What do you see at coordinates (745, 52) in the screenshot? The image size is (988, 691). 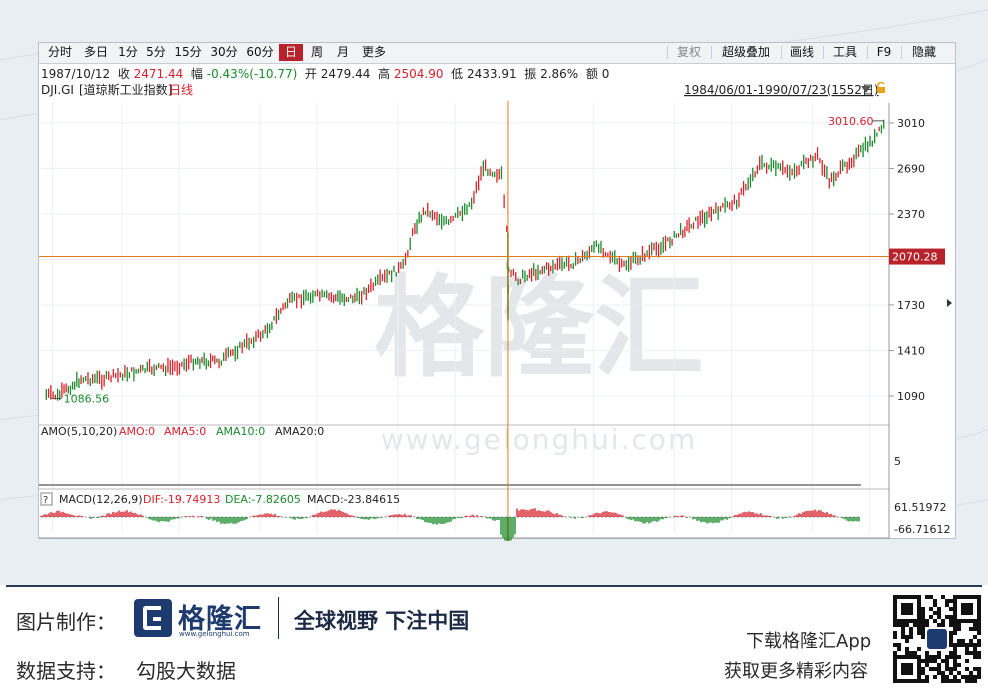 I see `tool-button-1: 超级叠加` at bounding box center [745, 52].